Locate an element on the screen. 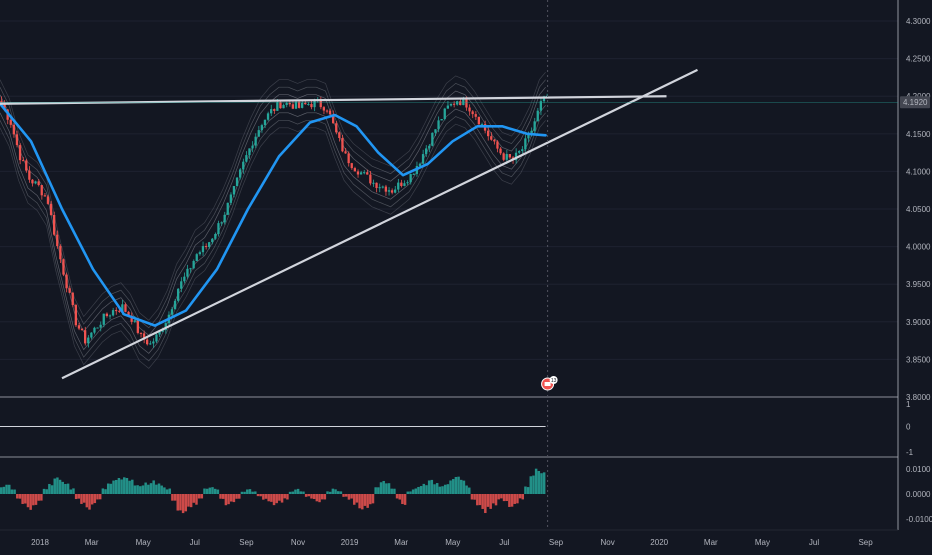 Image resolution: width=932 pixels, height=555 pixels. price-tick-label: 4.3000 is located at coordinates (918, 21).